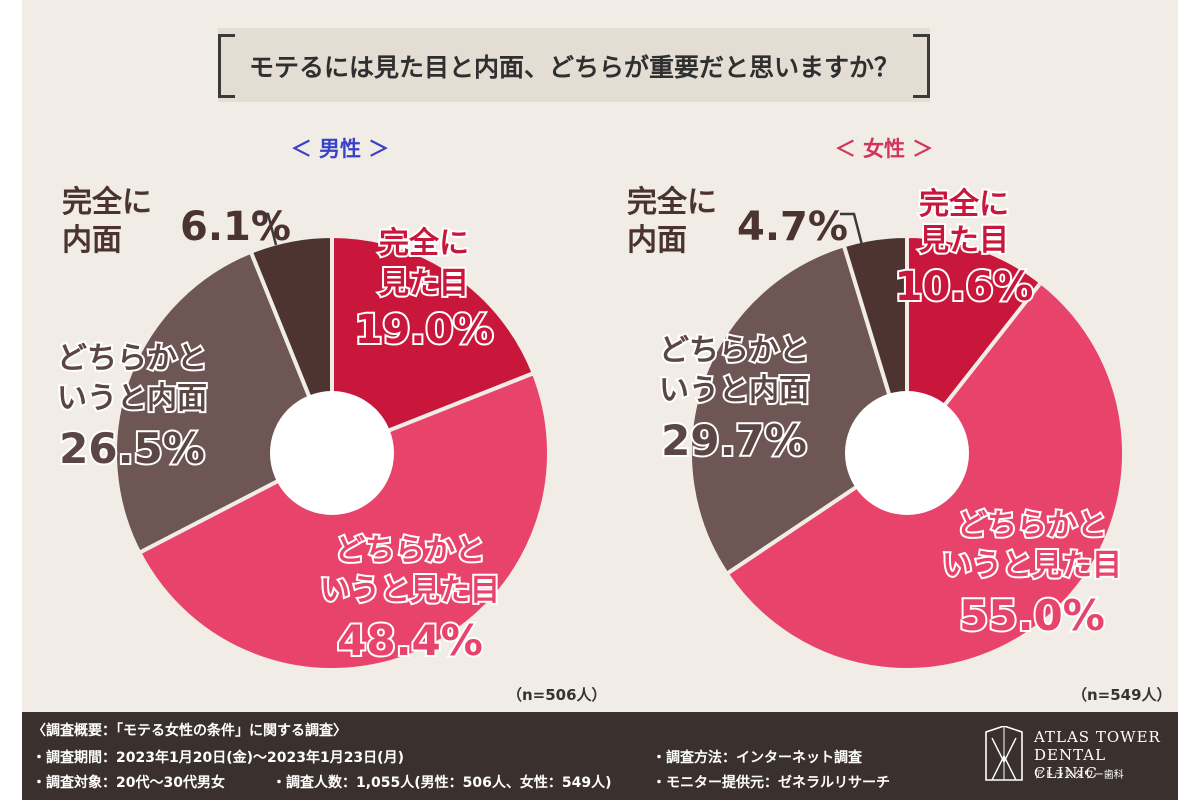 The image size is (1200, 800). I want to click on female-label-rather-inner-line2: いうと内面, so click(734, 390).